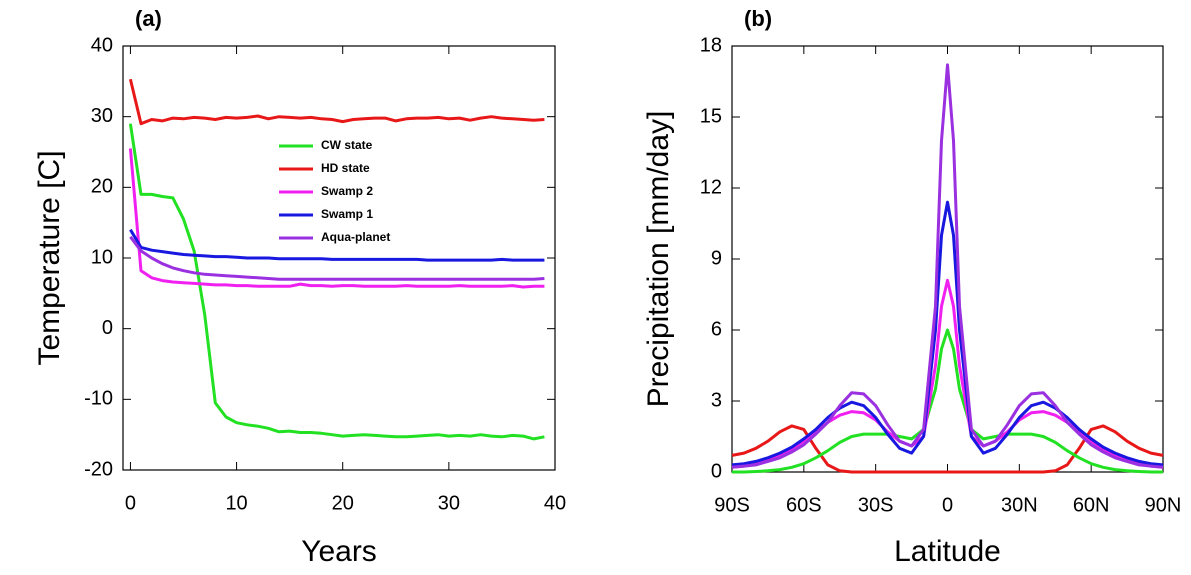  What do you see at coordinates (716, 400) in the screenshot?
I see `y-tick-label: 3` at bounding box center [716, 400].